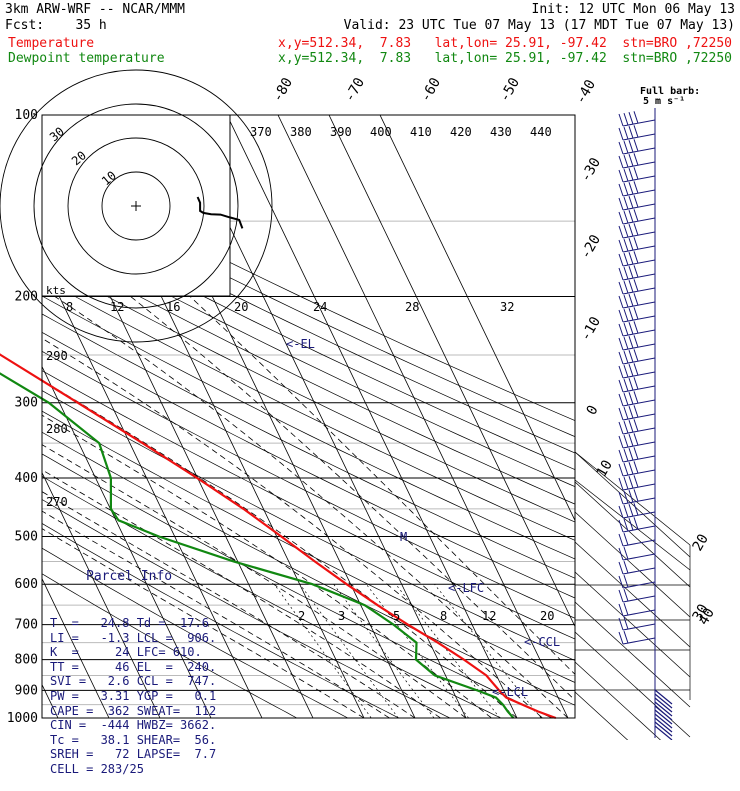 This screenshot has width=740, height=791. I want to click on model-title: 3km ARW-WRF -- NCAR/MMM, so click(95, 9).